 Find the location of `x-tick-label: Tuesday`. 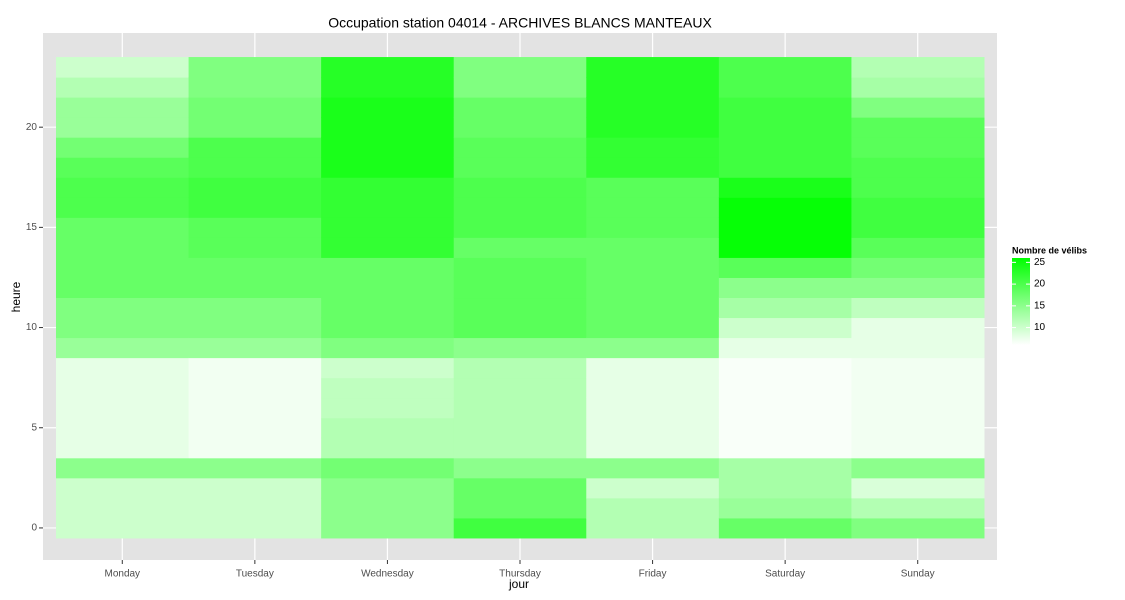

x-tick-label: Tuesday is located at coordinates (255, 574).